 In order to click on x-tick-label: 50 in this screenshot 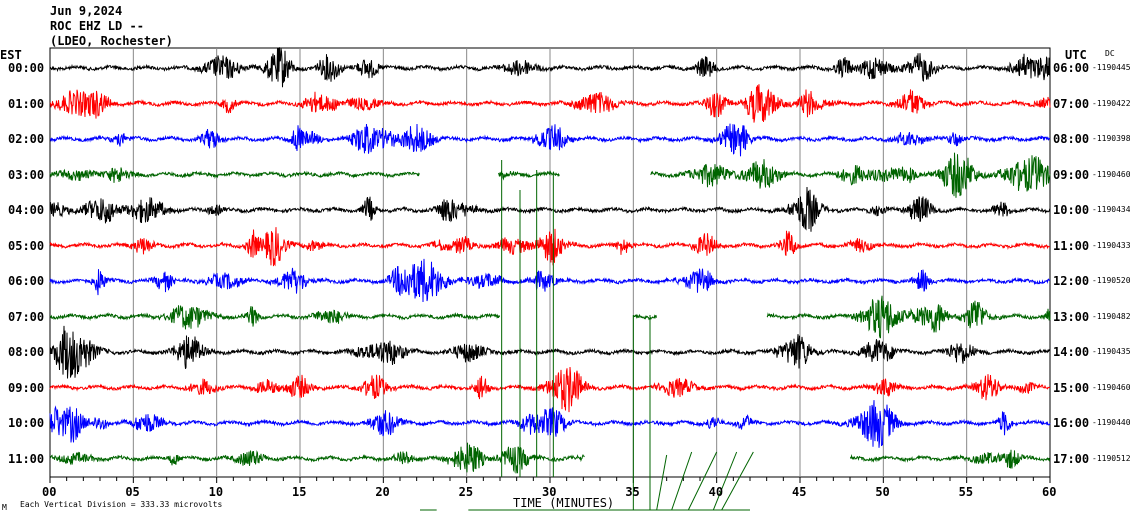, I will do `click(882, 492)`.